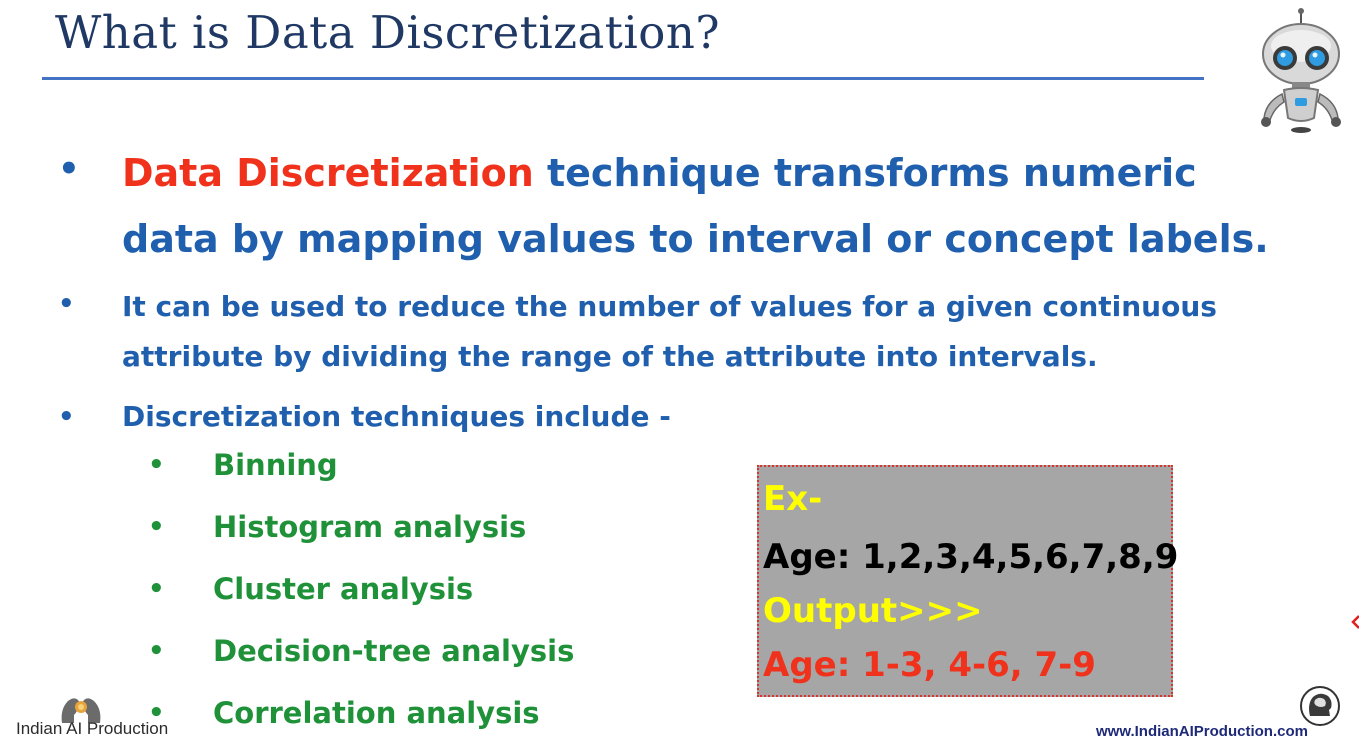 The width and height of the screenshot is (1359, 737). Describe the element at coordinates (1320, 706) in the screenshot. I see `brain-head-icon` at that location.